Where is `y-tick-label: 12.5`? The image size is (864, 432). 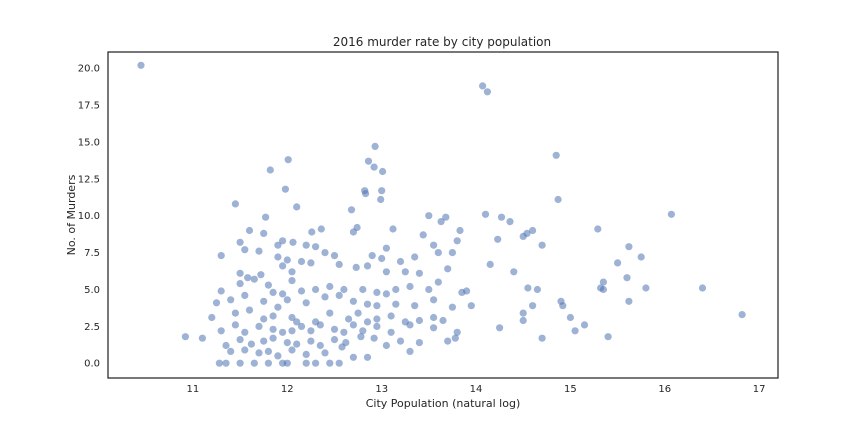
y-tick-label: 12.5 is located at coordinates (89, 179).